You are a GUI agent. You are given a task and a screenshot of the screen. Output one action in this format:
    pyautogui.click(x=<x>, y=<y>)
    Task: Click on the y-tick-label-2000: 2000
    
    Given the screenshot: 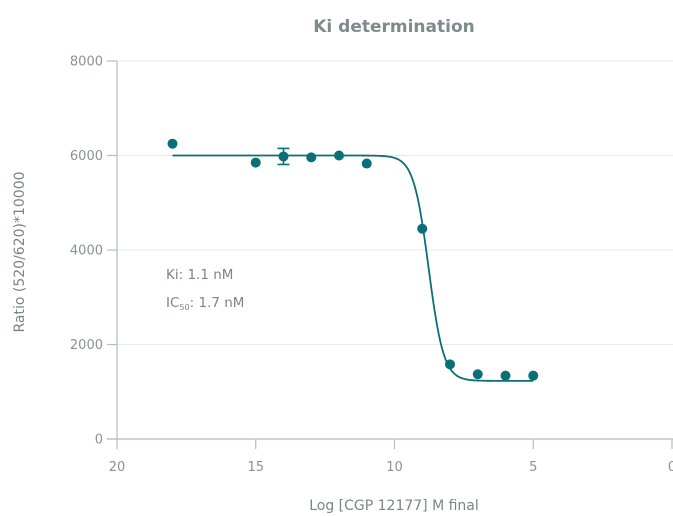 What is the action you would take?
    pyautogui.click(x=86, y=345)
    